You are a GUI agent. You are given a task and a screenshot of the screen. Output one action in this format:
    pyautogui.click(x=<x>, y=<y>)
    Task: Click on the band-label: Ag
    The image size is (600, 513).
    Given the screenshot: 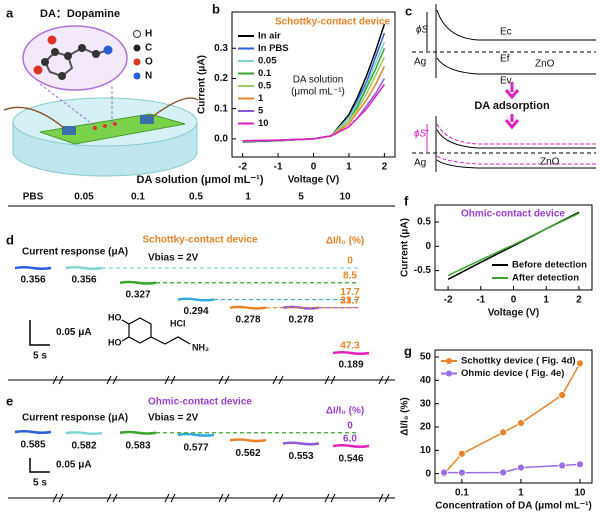 What is the action you would take?
    pyautogui.click(x=420, y=62)
    